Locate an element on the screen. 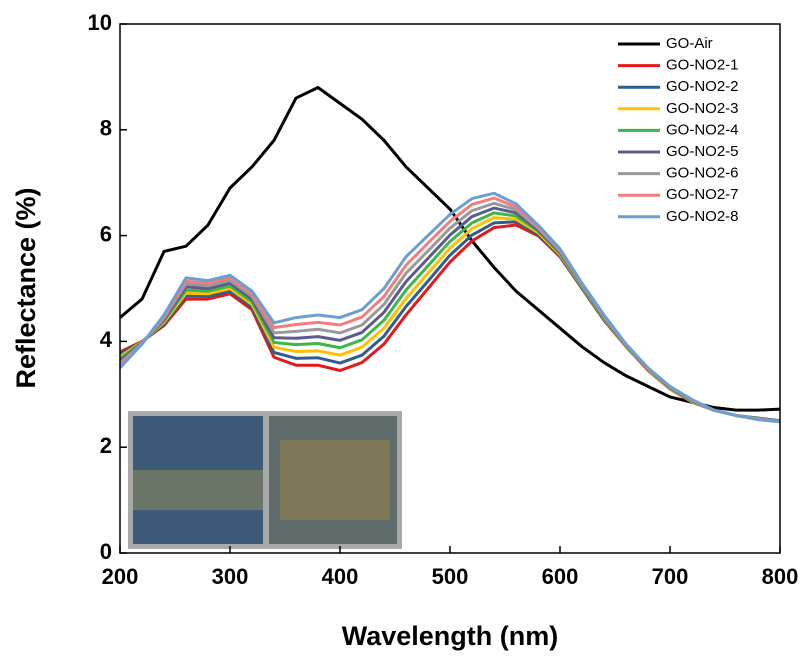 The width and height of the screenshot is (810, 662). x-tick-label: 700 is located at coordinates (670, 576).